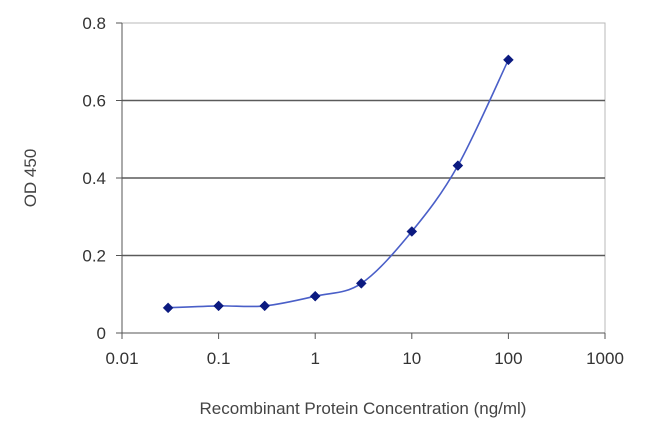  I want to click on x-tick-label: 0.1, so click(219, 358).